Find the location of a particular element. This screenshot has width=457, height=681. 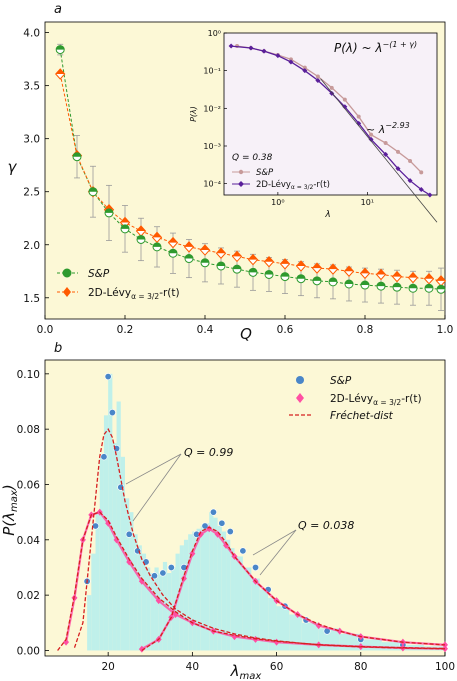

legend-b-levy-marker is located at coordinates (300, 398).